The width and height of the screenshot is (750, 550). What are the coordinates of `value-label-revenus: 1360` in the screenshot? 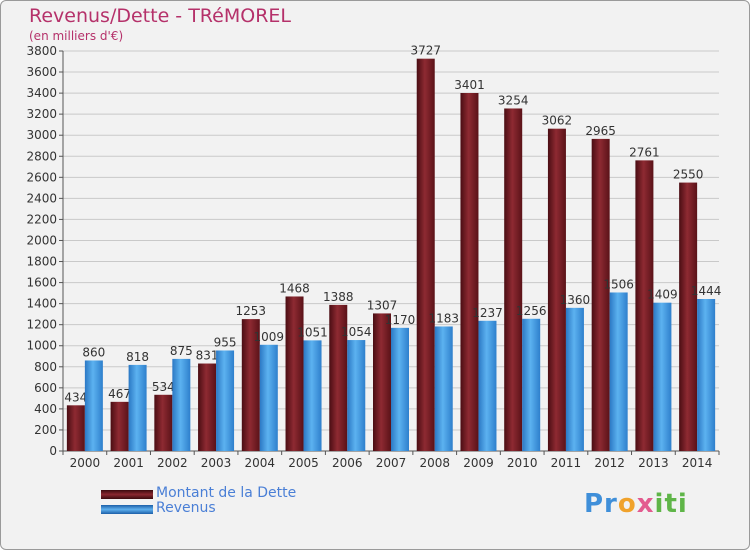 It's located at (575, 300).